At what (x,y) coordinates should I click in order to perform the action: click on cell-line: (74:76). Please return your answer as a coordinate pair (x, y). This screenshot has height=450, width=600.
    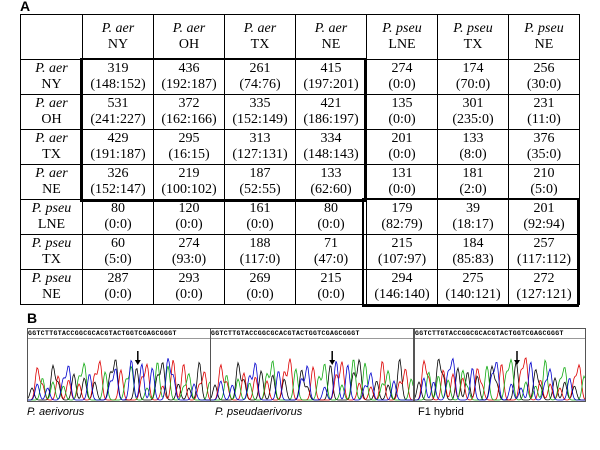
    Looking at the image, I should click on (260, 84).